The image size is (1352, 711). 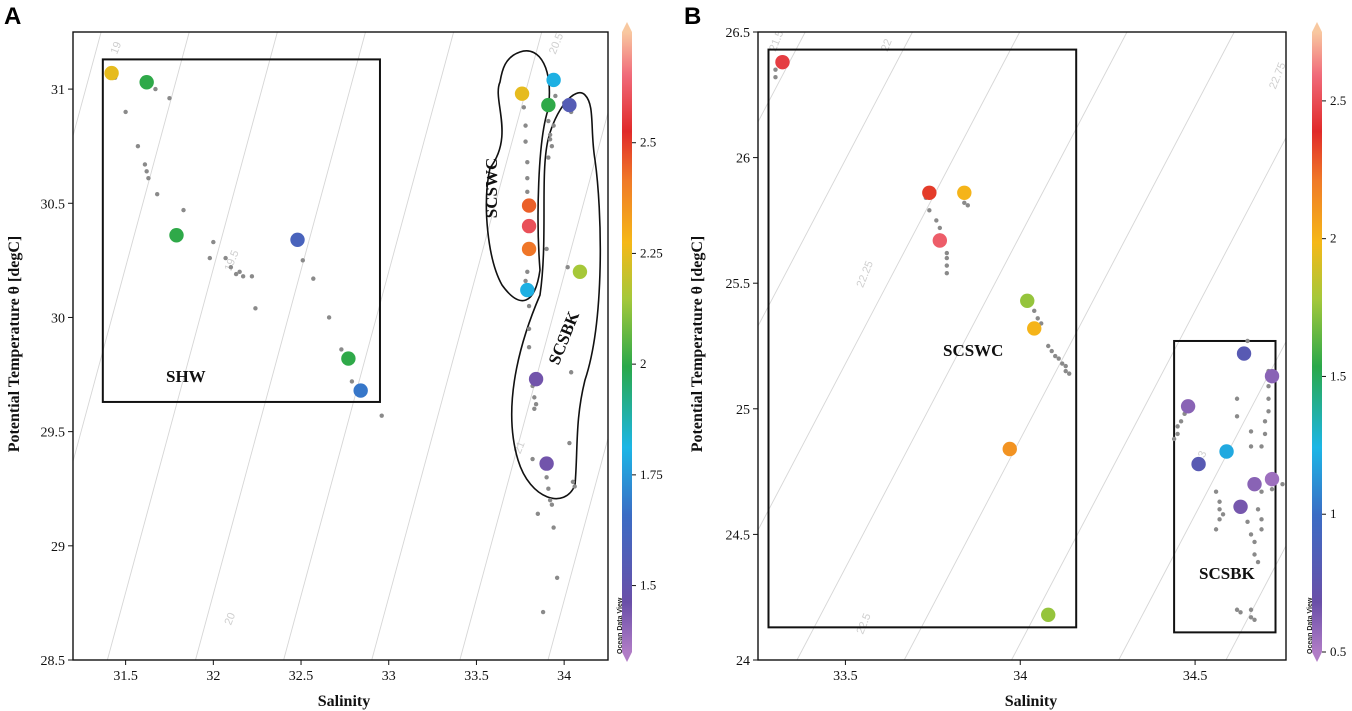 I want to click on scsbk-label-b: SCSBK, so click(x=1227, y=573).